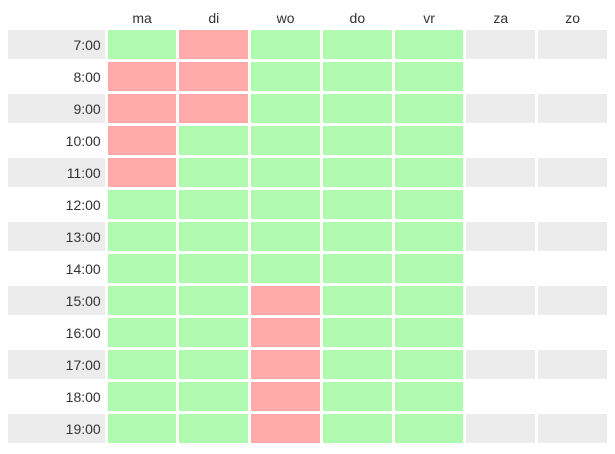  I want to click on slot-wo-8:00-available, so click(285, 76).